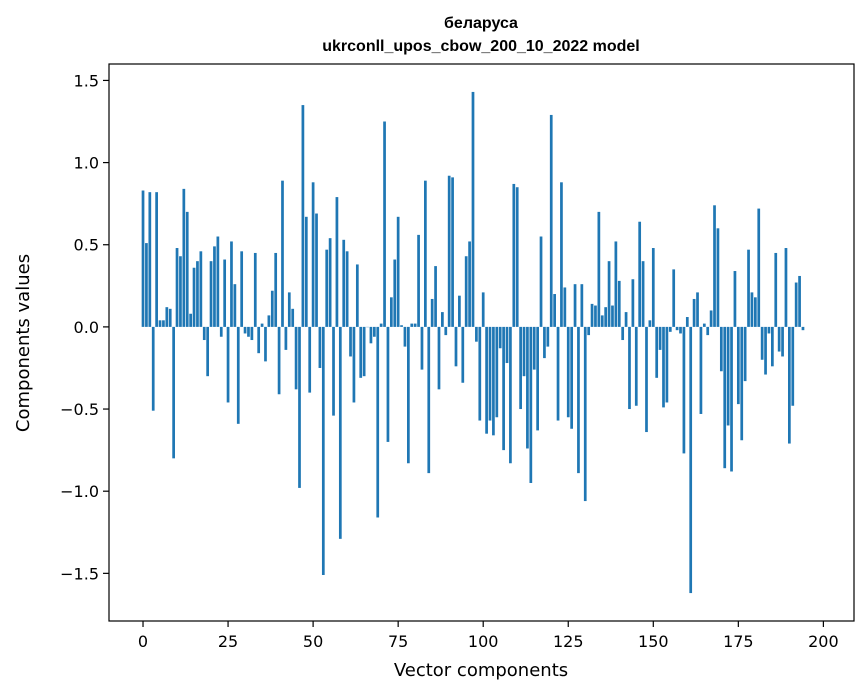 The width and height of the screenshot is (867, 700). What do you see at coordinates (313, 641) in the screenshot?
I see `x-tick-label: 50` at bounding box center [313, 641].